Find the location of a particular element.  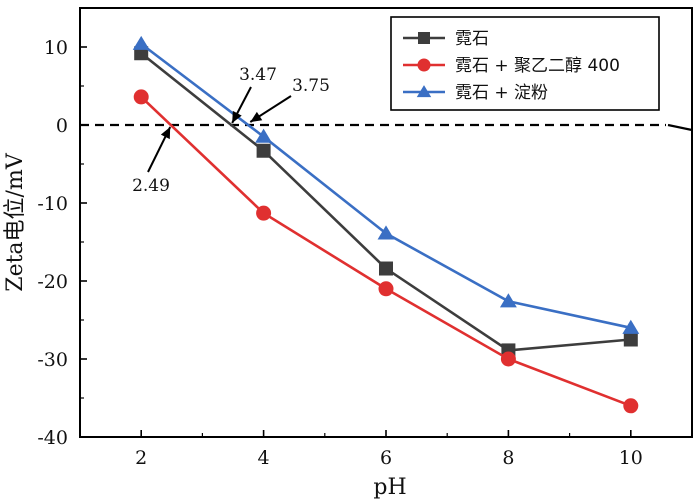

y-tick-label: -30 is located at coordinates (52, 360).